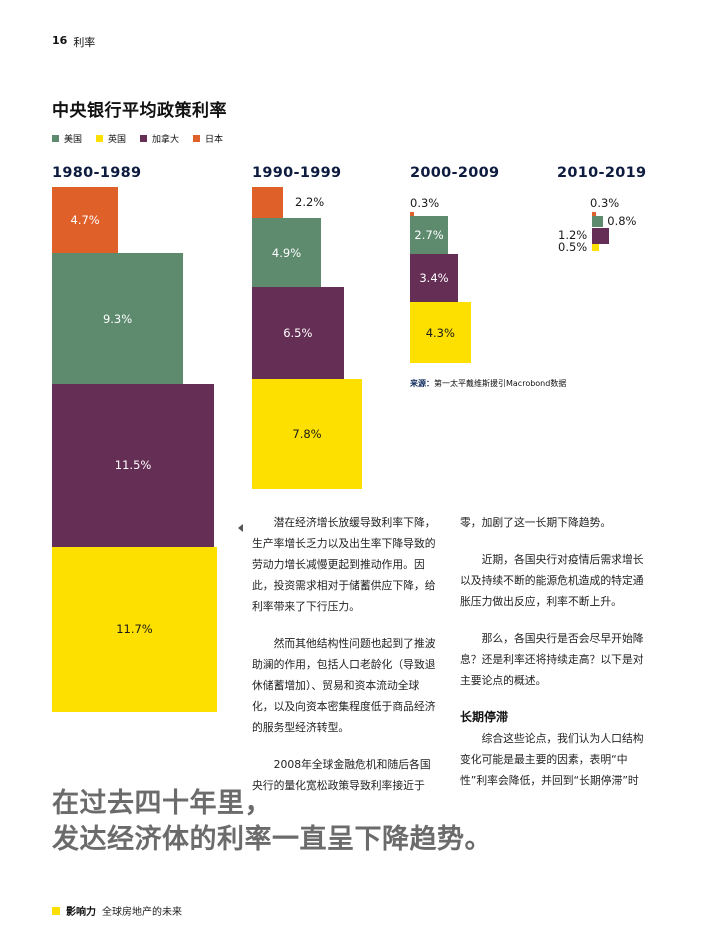  What do you see at coordinates (73, 140) in the screenshot?
I see `legend-label: 美国` at bounding box center [73, 140].